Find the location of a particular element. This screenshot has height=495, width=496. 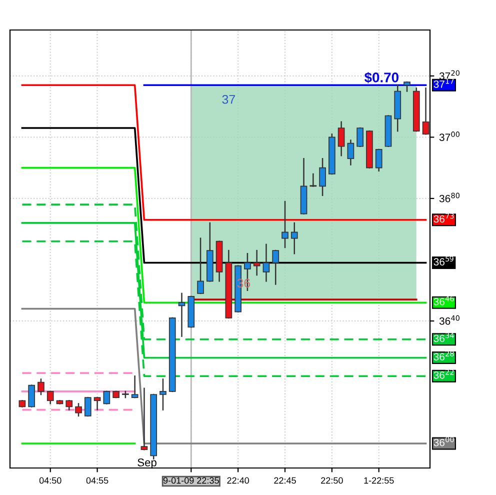

y-tick-label: 36$^{40}$ is located at coordinates (449, 320).